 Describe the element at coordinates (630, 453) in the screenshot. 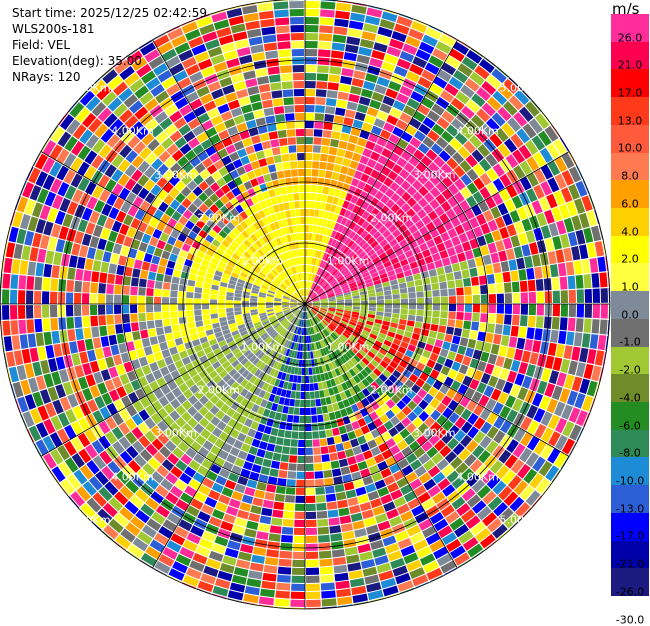

I see `colorbar-tick-label: -8.0` at that location.